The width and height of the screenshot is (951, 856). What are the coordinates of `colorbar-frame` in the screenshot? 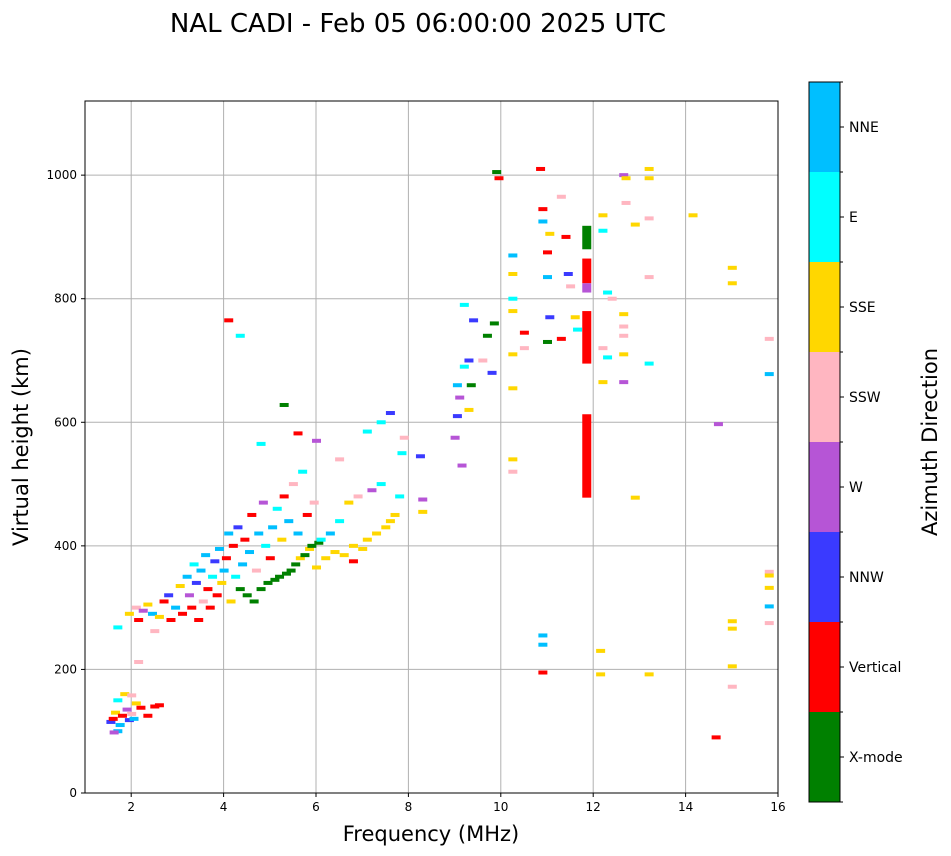 It's located at (824, 442).